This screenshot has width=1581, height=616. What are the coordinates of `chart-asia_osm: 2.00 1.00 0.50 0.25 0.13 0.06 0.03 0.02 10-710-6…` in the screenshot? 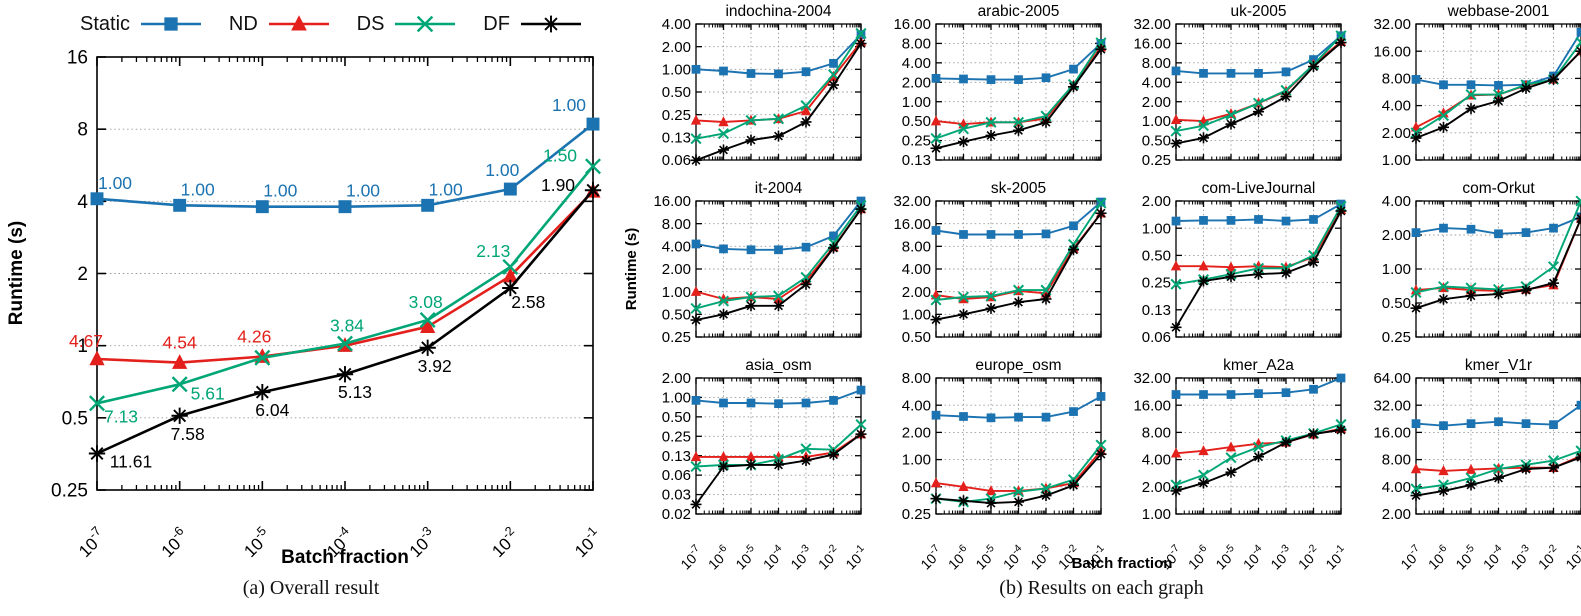 It's located at (766, 465).